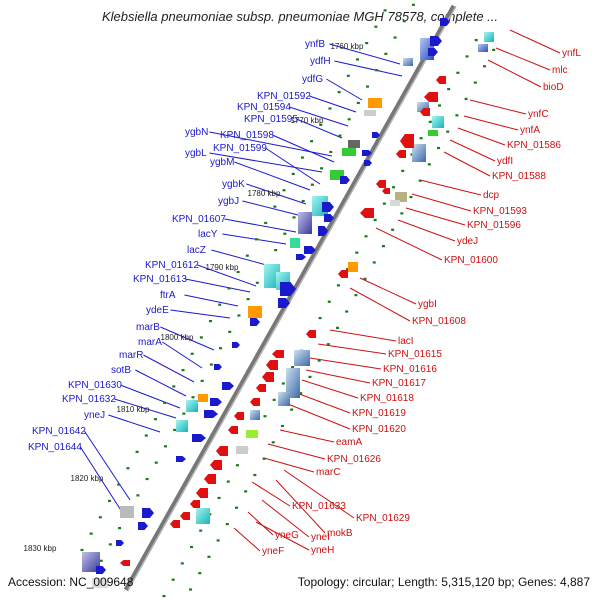 Image resolution: width=600 pixels, height=600 pixels. What do you see at coordinates (427, 304) in the screenshot?
I see `gene-label-right: ygbI` at bounding box center [427, 304].